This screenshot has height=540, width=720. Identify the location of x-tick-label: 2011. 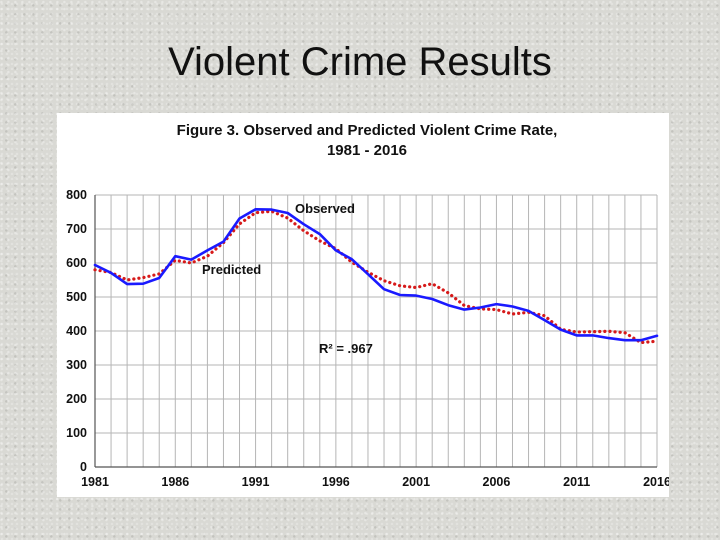
(576, 482).